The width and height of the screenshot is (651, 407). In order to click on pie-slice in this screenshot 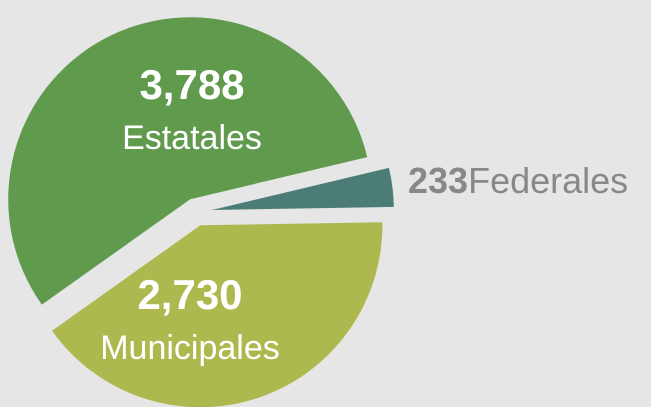, I will do `click(302, 188)`.